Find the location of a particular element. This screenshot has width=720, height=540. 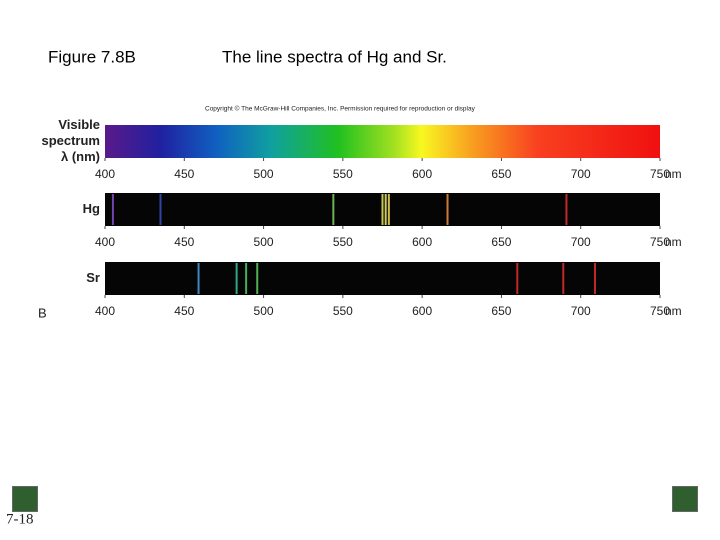

figure-title: The line spectra of Hg and Sr. is located at coordinates (334, 56).